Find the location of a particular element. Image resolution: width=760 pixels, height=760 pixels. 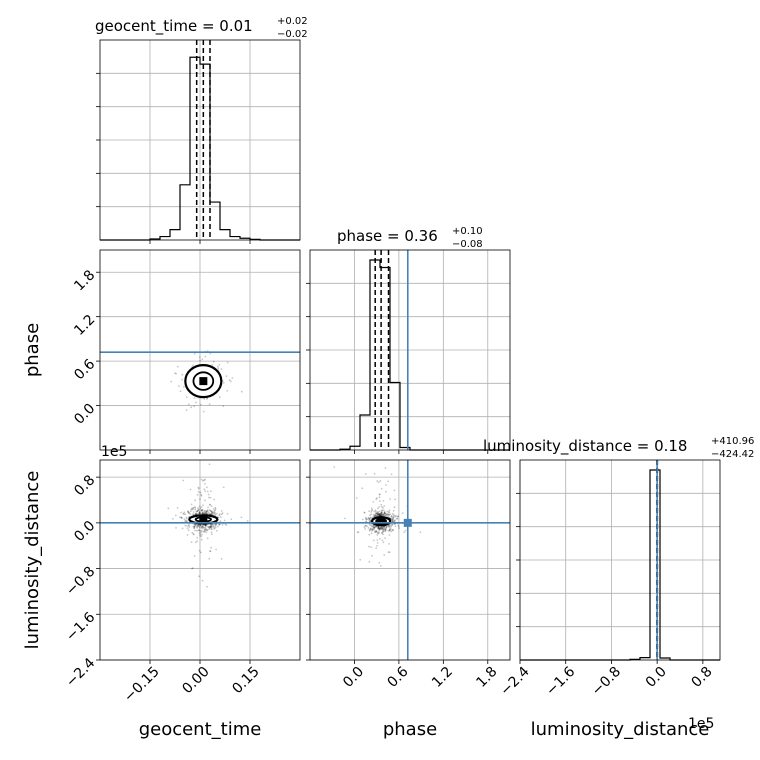

geocent-time-histogram-panel is located at coordinates (198, 141).